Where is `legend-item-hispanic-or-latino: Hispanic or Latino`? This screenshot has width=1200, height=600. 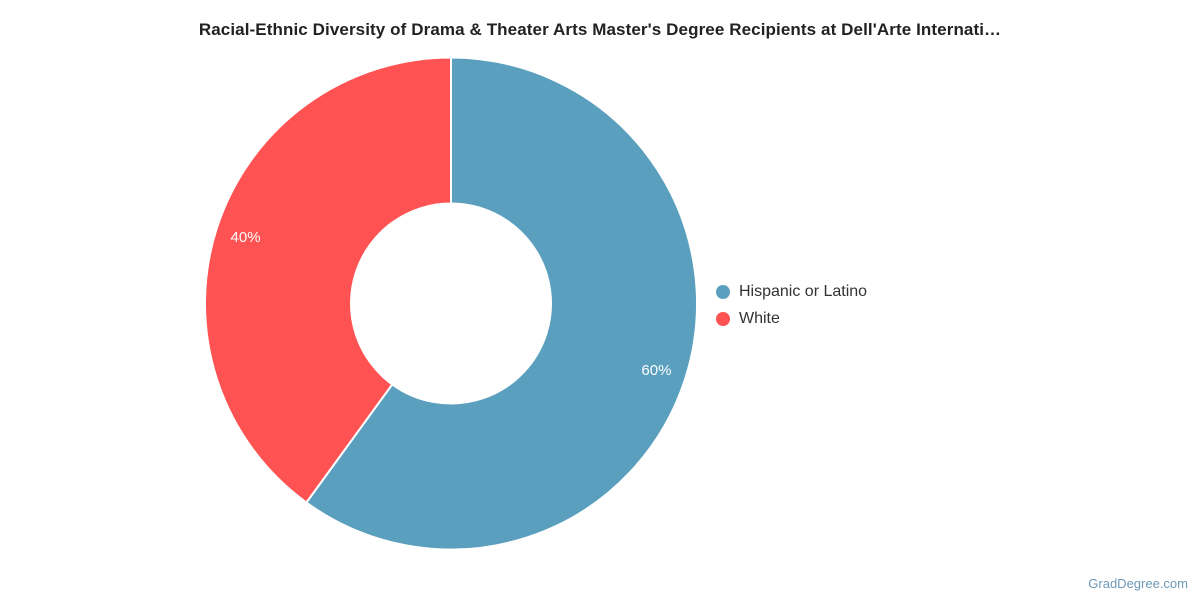
legend-item-hispanic-or-latino: Hispanic or Latino is located at coordinates (791, 291).